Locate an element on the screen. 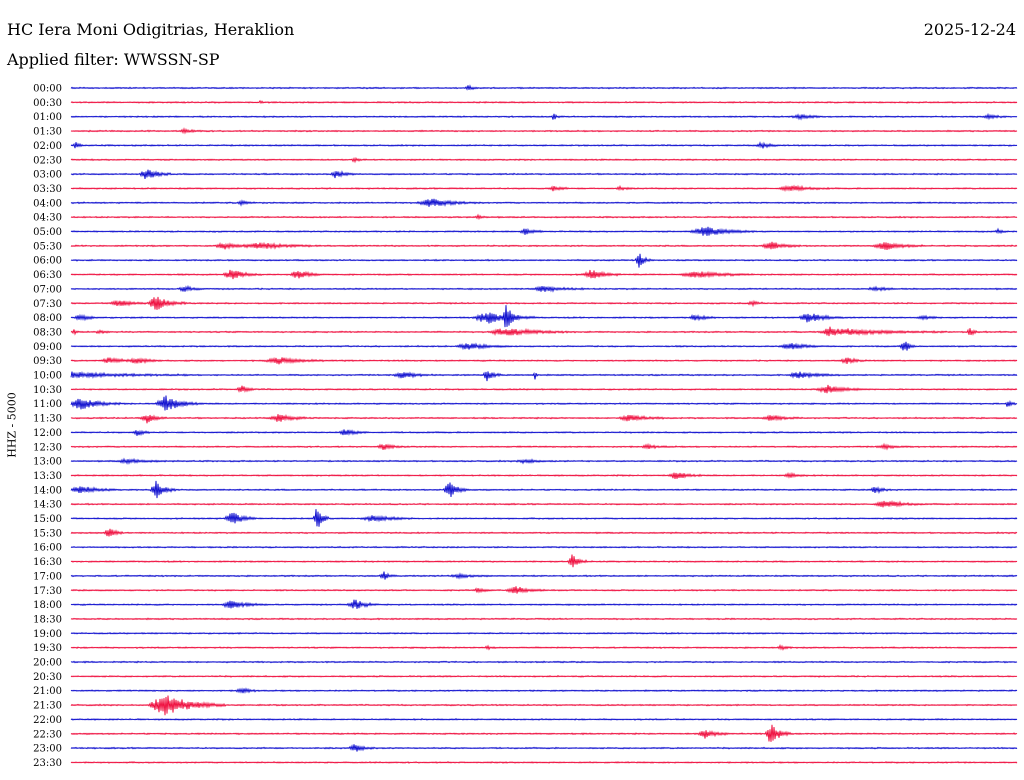 This screenshot has width=1024, height=780. time-tick-label: 22:30 is located at coordinates (47, 734).